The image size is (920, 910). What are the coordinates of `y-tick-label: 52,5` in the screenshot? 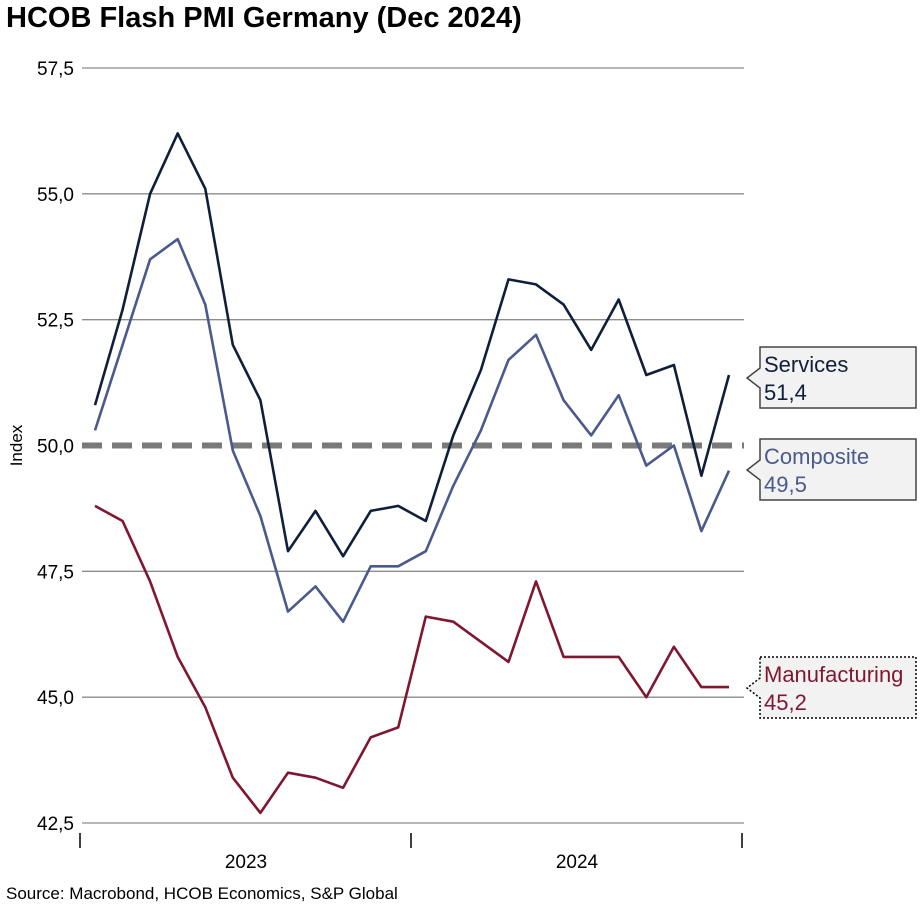 It's located at (55, 321).